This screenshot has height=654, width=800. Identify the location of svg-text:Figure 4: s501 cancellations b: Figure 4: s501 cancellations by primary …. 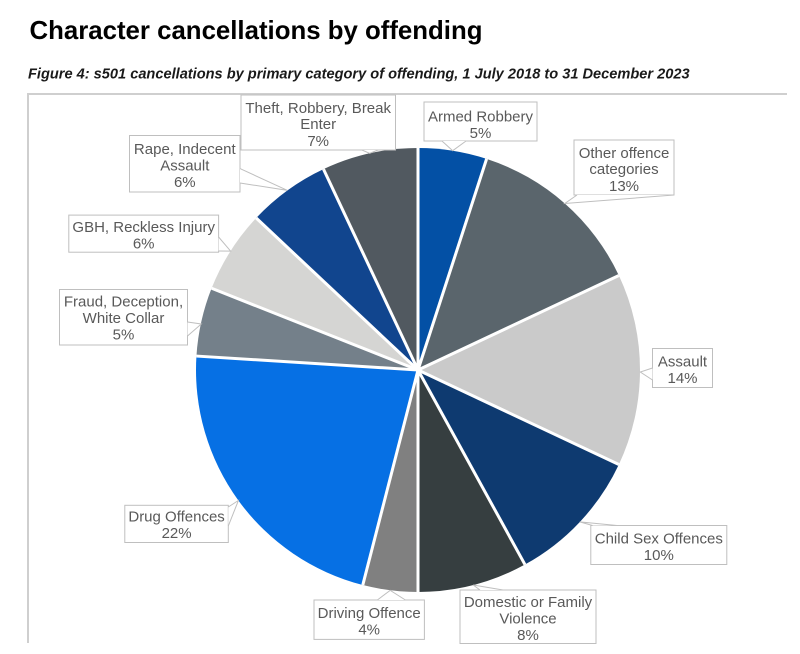
(359, 75).